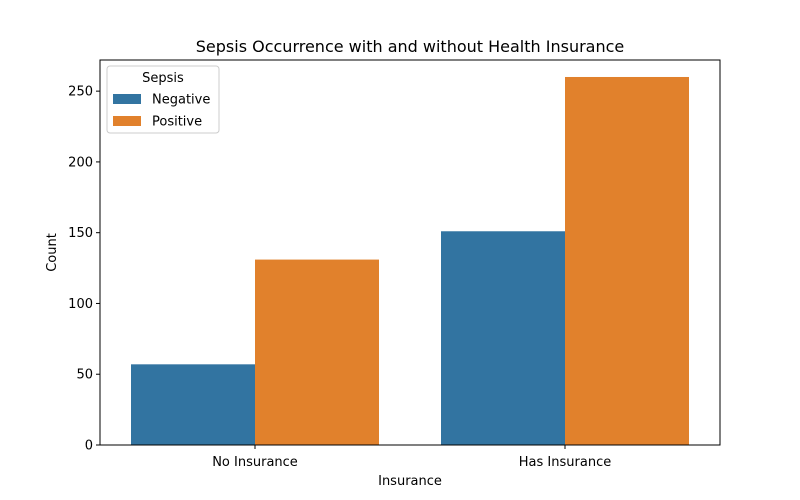 The width and height of the screenshot is (800, 500). Describe the element at coordinates (127, 99) in the screenshot. I see `legend-swatch-negative` at that location.